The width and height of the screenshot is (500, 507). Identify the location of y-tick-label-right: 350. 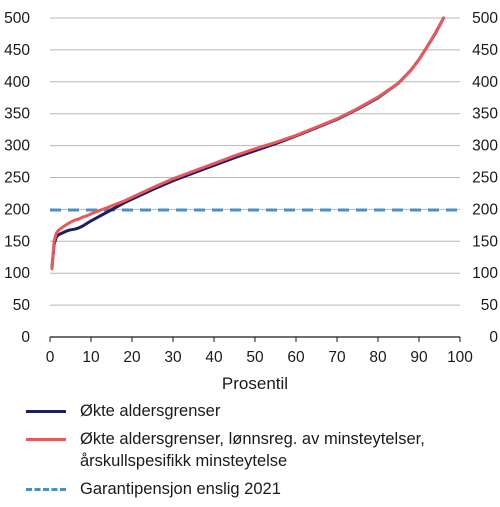
(485, 114).